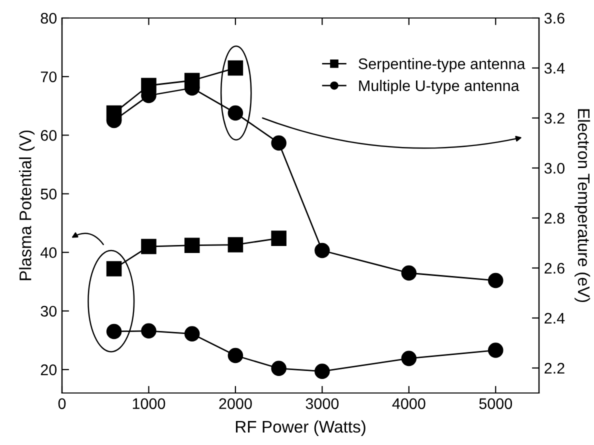 The width and height of the screenshot is (594, 445). I want to click on y2-tick-label: 3.0, so click(554, 168).